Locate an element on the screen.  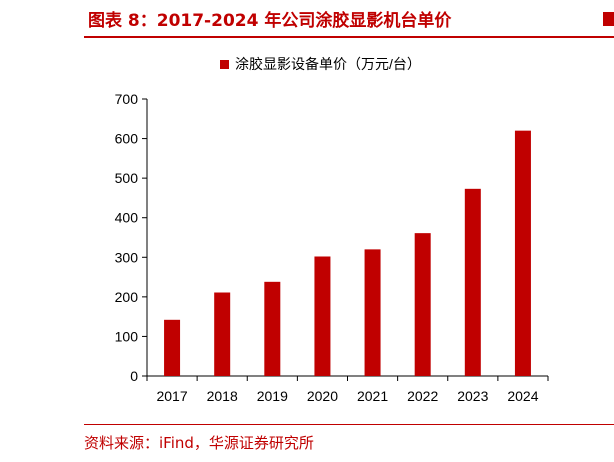
x-tick-label: 2019 is located at coordinates (272, 396).